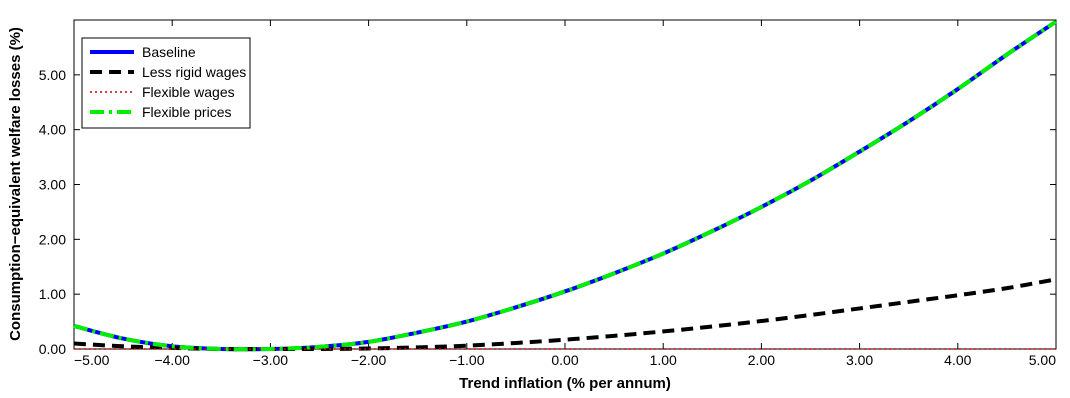 The image size is (1070, 398). What do you see at coordinates (186, 112) in the screenshot?
I see `legend-label-flexible-prices: Flexible prices` at bounding box center [186, 112].